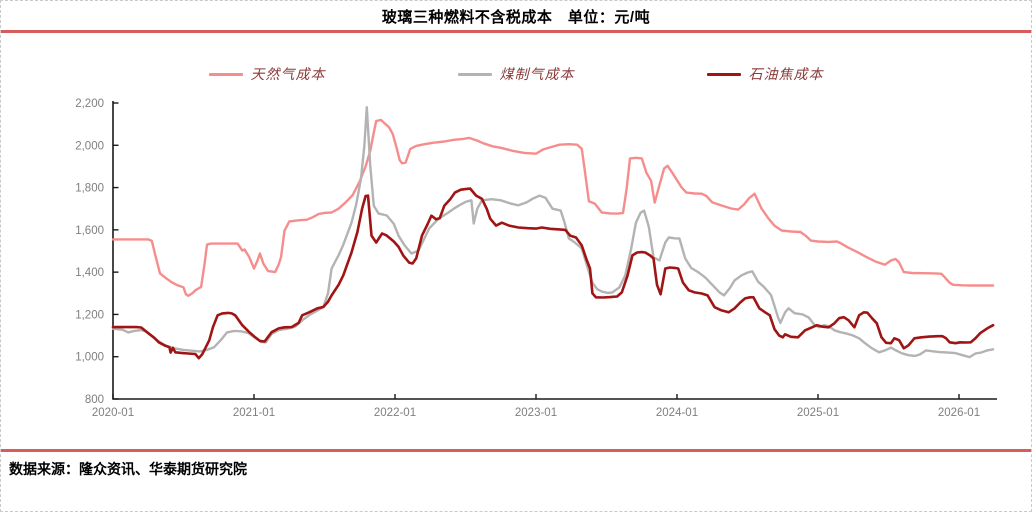 This screenshot has width=1032, height=512. What do you see at coordinates (254, 413) in the screenshot?
I see `x-axis-tick-label: 2021-01` at bounding box center [254, 413].